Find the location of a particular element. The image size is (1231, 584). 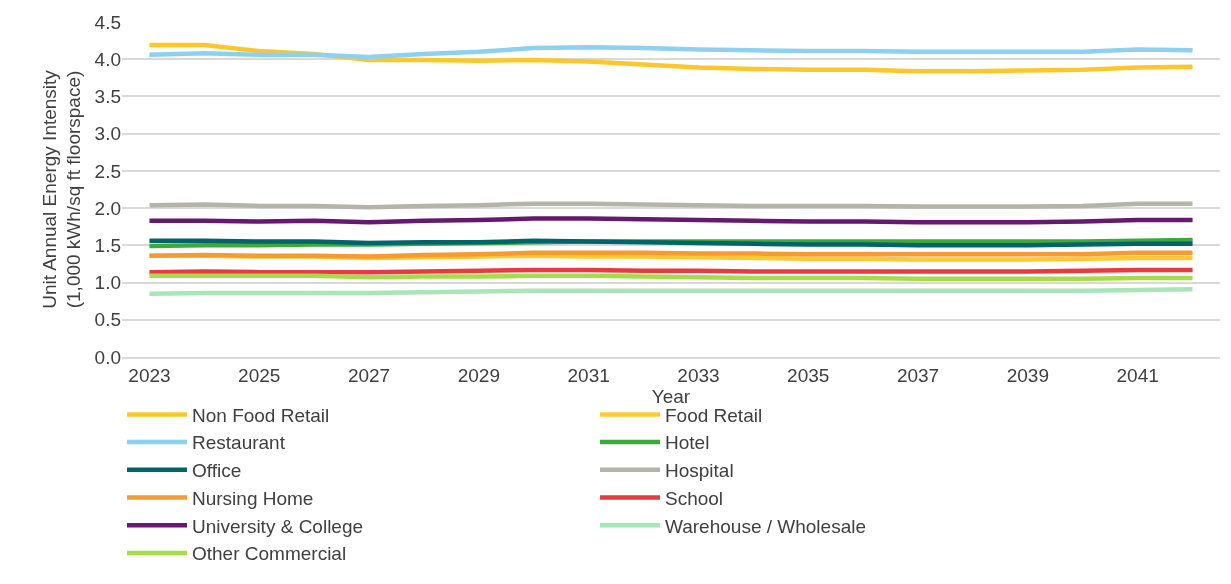

y-tick-label: 4.5 is located at coordinates (107, 22).